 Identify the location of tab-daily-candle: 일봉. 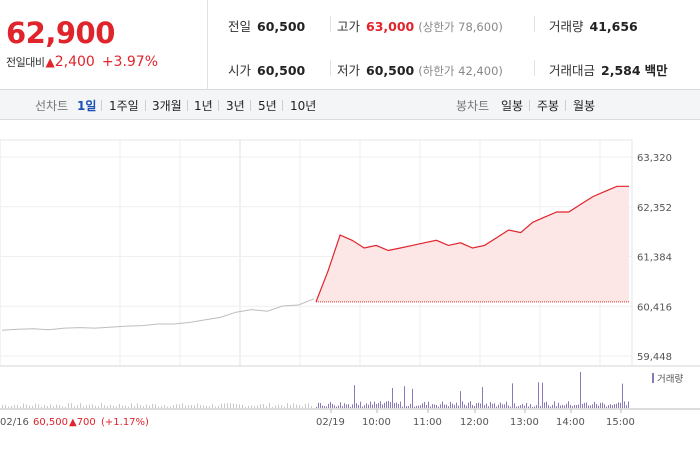
(512, 106).